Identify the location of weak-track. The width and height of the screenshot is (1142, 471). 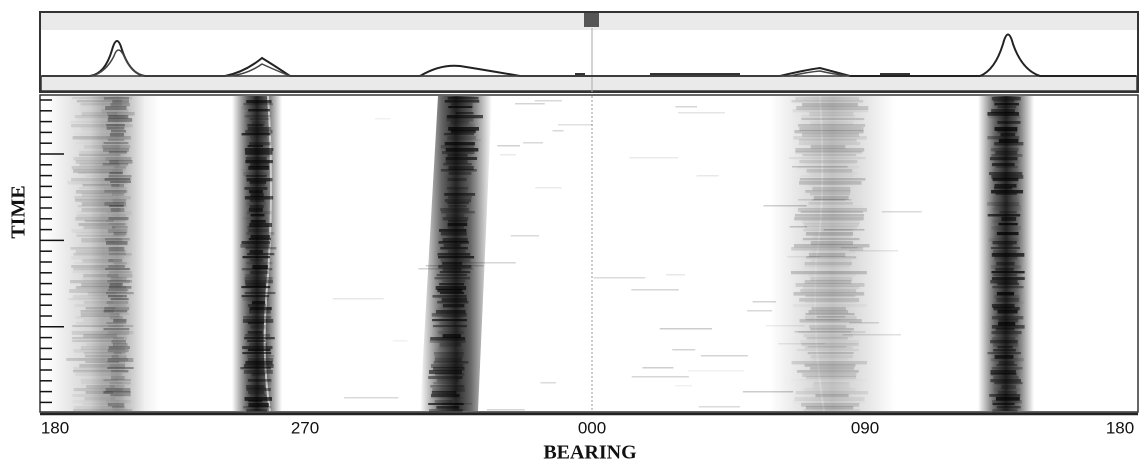
(117, 253).